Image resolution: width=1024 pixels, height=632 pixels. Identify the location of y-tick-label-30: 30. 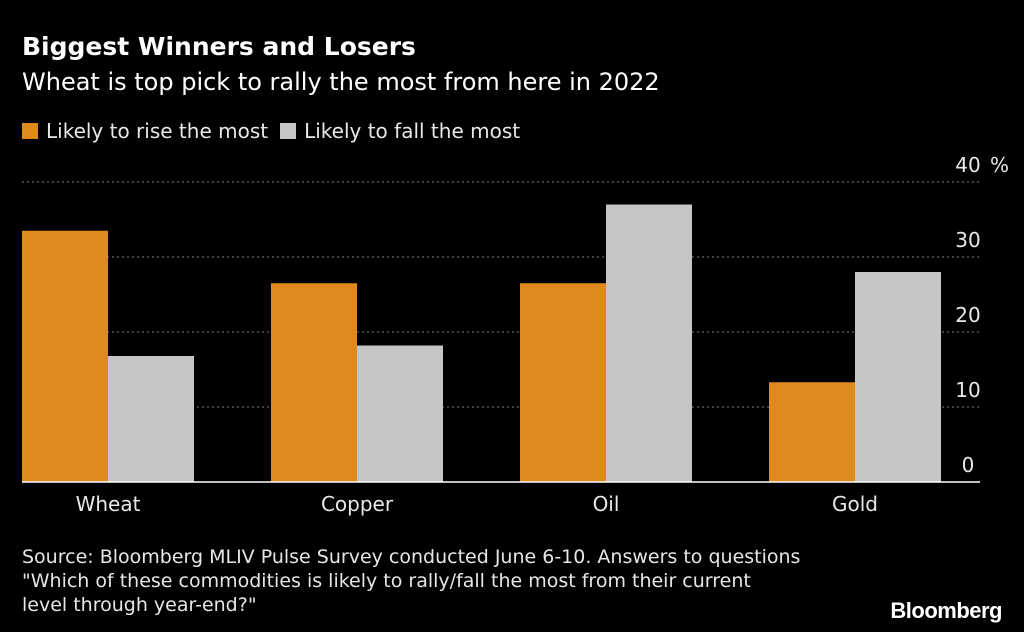
(967, 240).